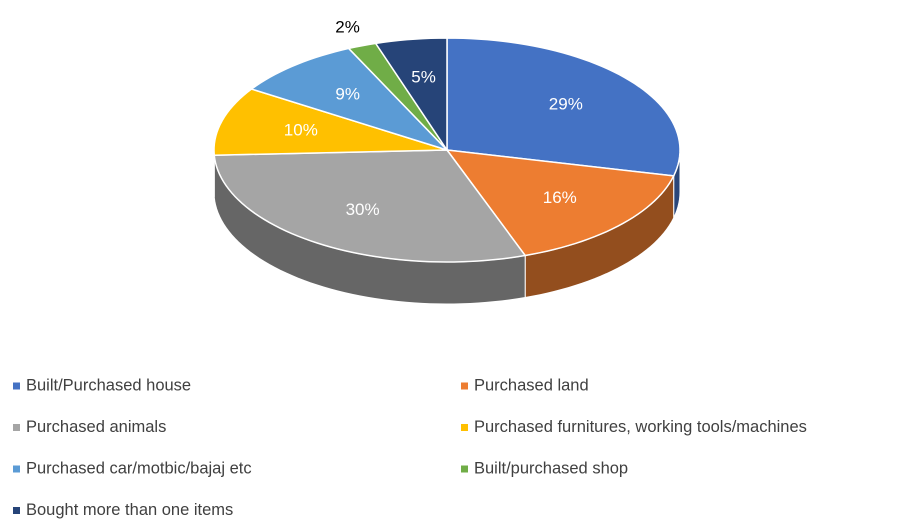 The height and width of the screenshot is (525, 898). I want to click on data-label: 9%, so click(347, 94).